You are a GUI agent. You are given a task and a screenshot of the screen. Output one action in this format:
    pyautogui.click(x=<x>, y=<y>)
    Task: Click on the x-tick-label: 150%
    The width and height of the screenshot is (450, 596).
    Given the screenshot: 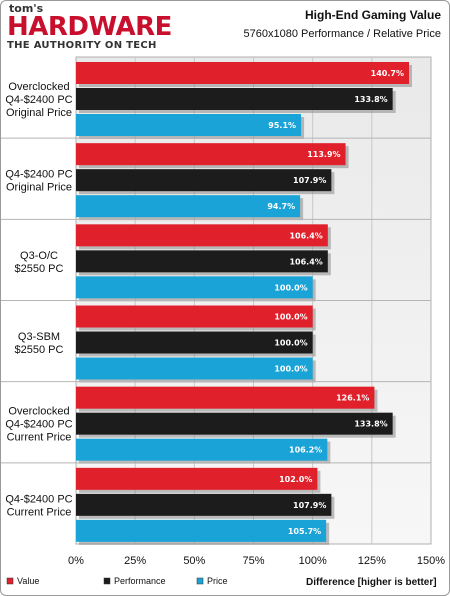 What is the action you would take?
    pyautogui.click(x=431, y=561)
    